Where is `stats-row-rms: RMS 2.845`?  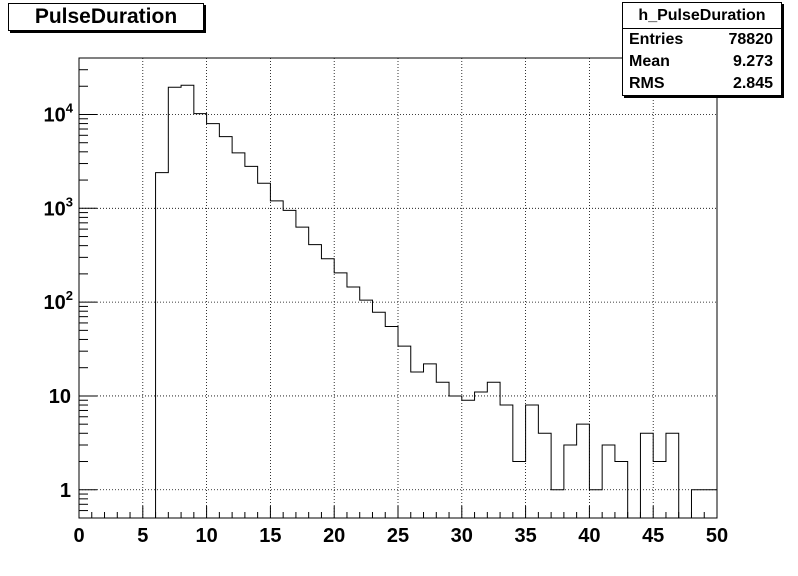 stats-row-rms: RMS 2.845 is located at coordinates (702, 84).